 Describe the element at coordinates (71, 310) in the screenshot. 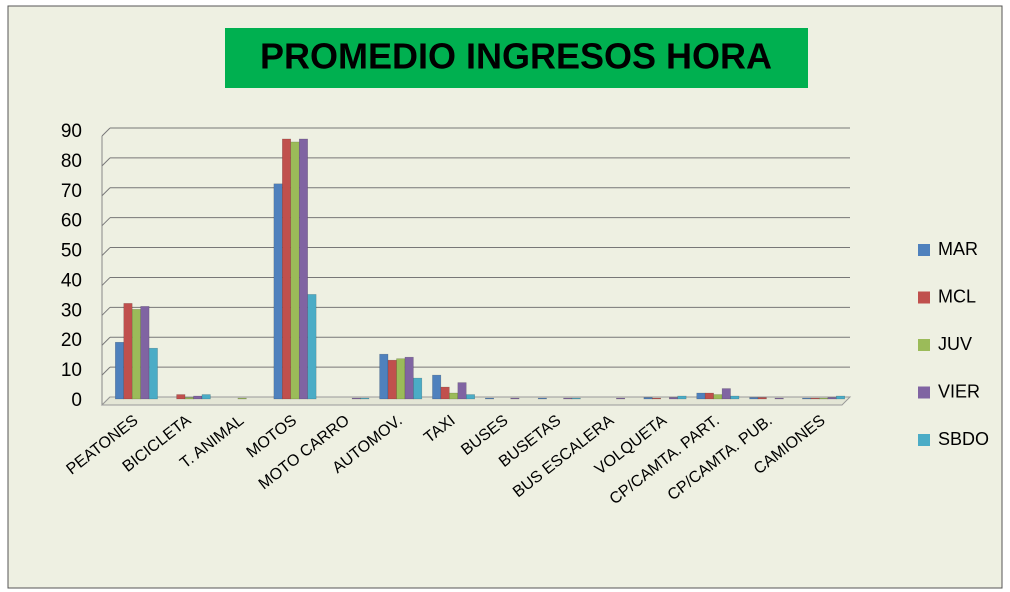

I see `y-tick-label: 30` at that location.